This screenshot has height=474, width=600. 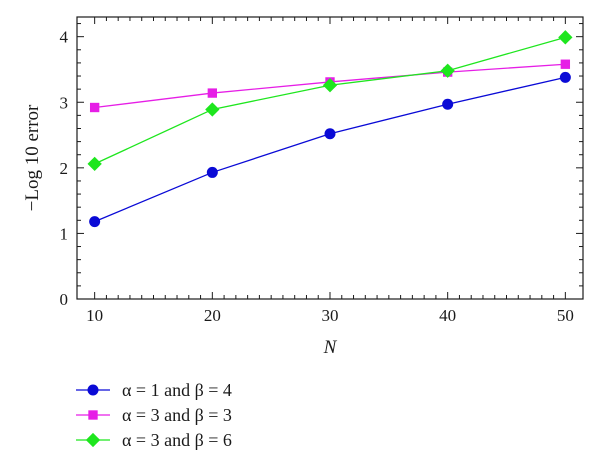 What do you see at coordinates (177, 390) in the screenshot?
I see `legend-label: α = 1 and β = 4` at bounding box center [177, 390].